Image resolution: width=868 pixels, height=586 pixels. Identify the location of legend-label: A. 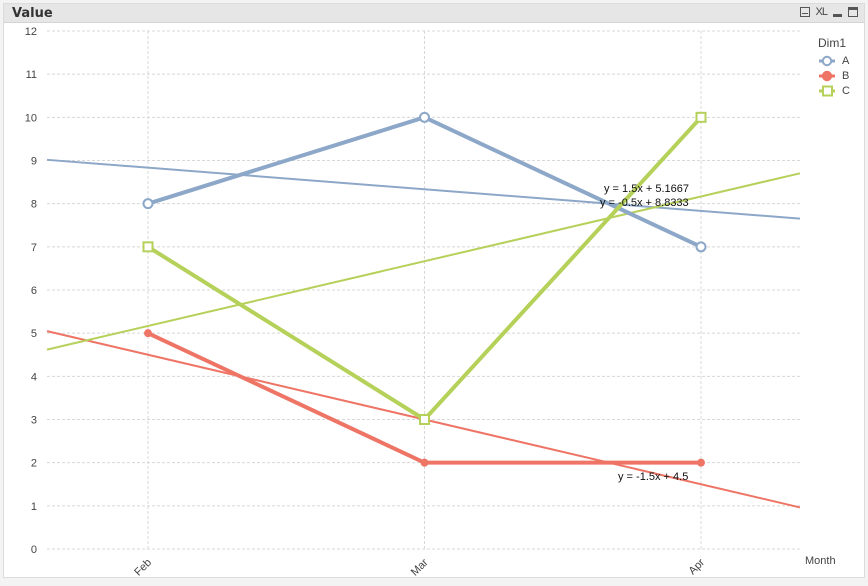
(846, 60).